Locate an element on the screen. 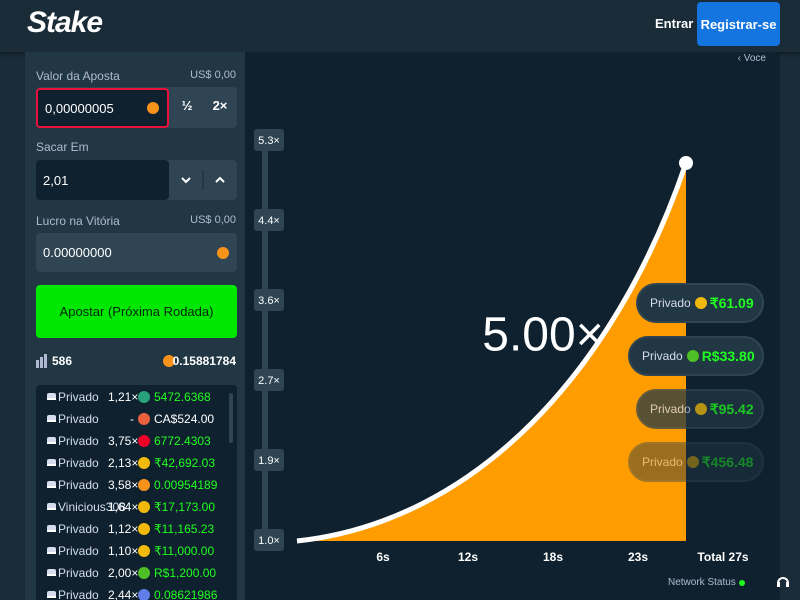  bet-amount: 0.00954189 is located at coordinates (186, 485).